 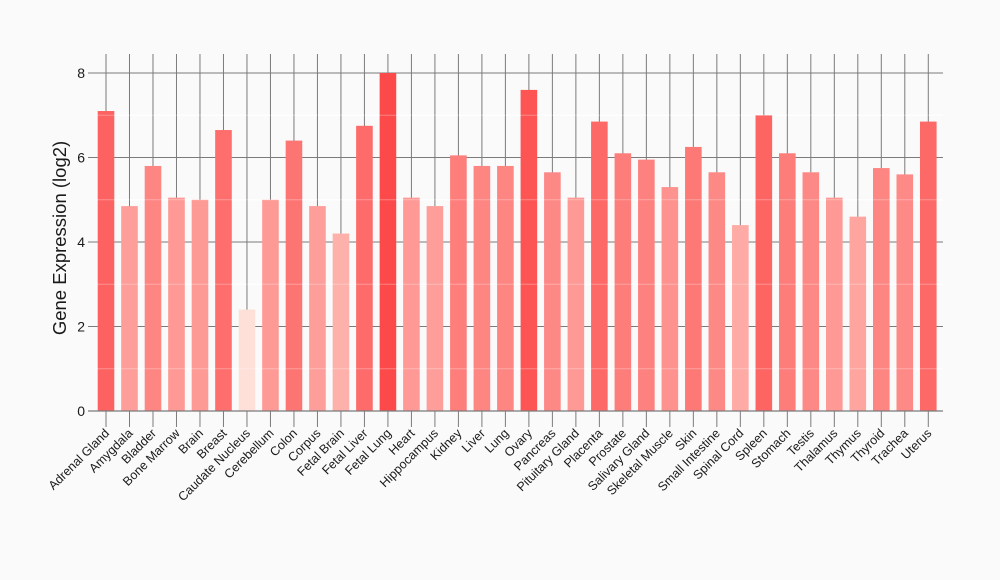 I want to click on bar-kidney, so click(x=458, y=283).